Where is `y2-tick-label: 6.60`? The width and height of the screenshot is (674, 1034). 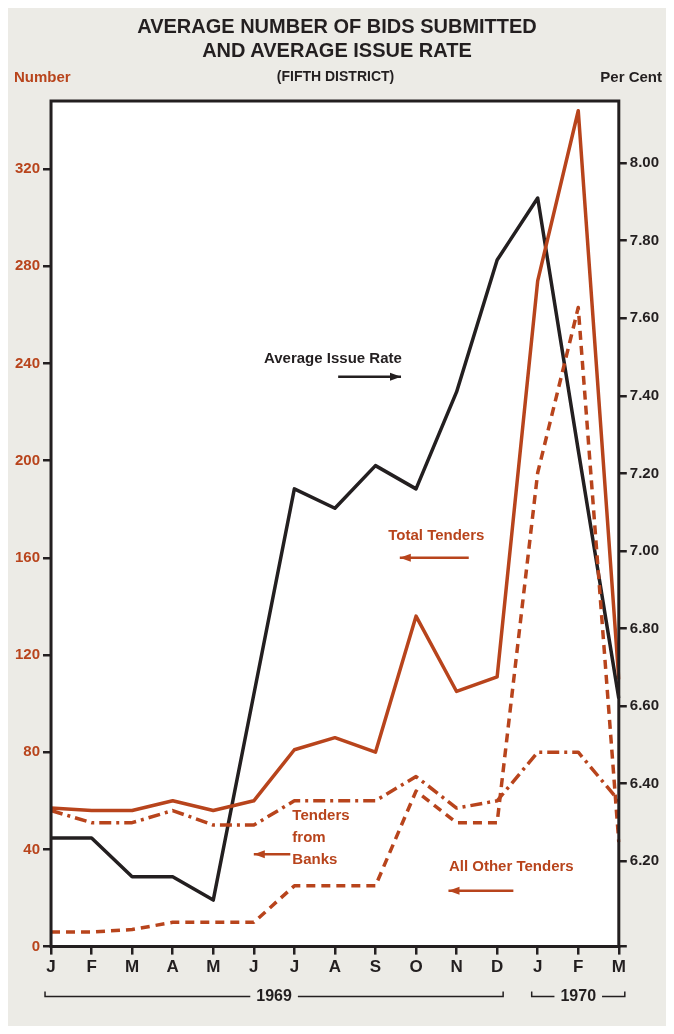
y2-tick-label: 6.60 is located at coordinates (644, 705).